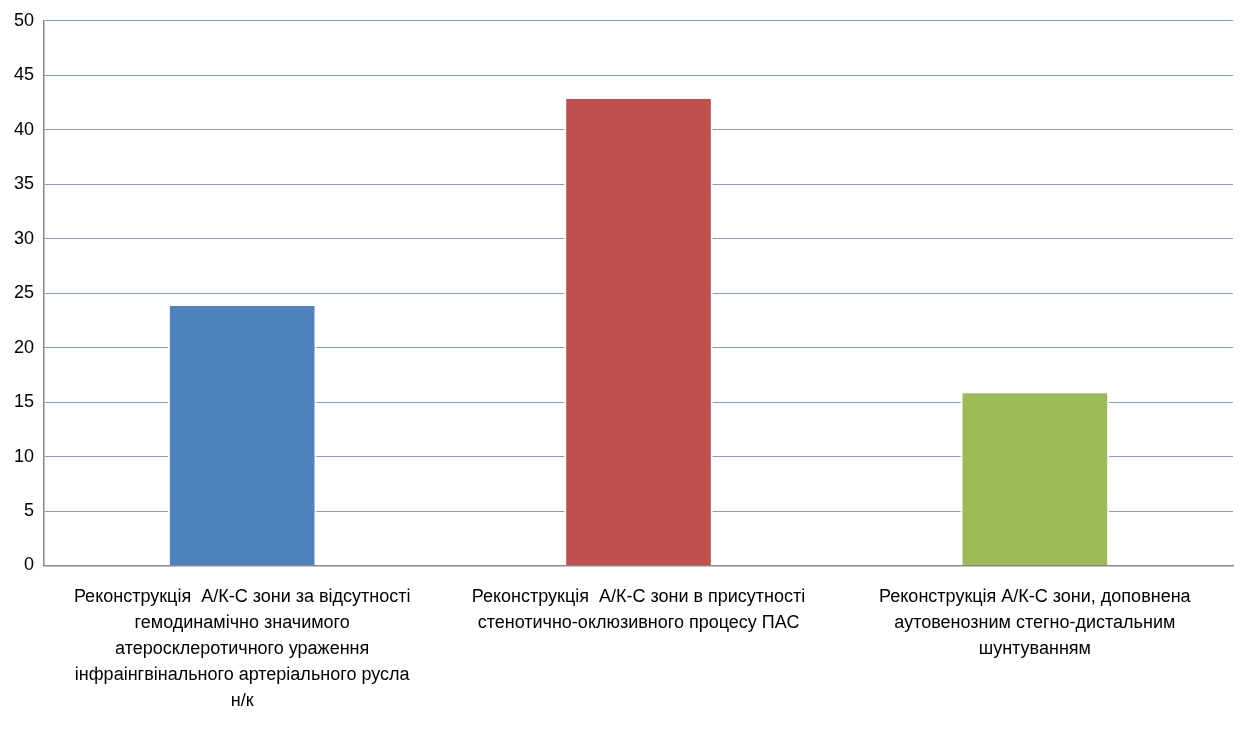 The height and width of the screenshot is (736, 1243). Describe the element at coordinates (24, 19) in the screenshot. I see `y-tick-label: 50` at that location.